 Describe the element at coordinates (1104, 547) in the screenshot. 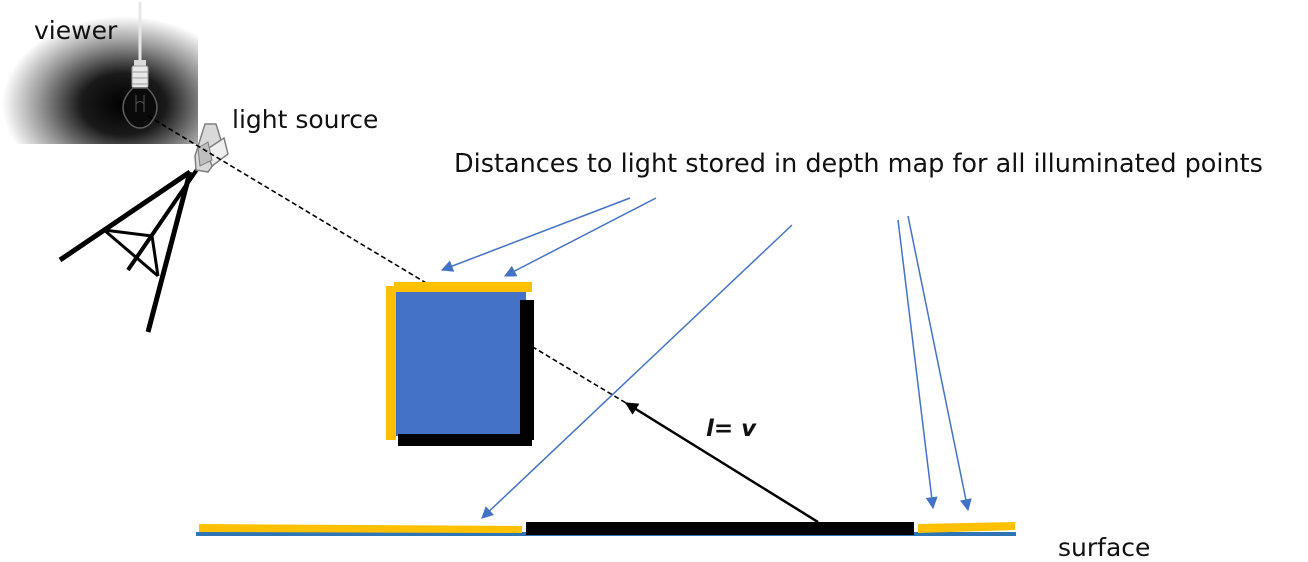

I see `surface-label: surface` at that location.